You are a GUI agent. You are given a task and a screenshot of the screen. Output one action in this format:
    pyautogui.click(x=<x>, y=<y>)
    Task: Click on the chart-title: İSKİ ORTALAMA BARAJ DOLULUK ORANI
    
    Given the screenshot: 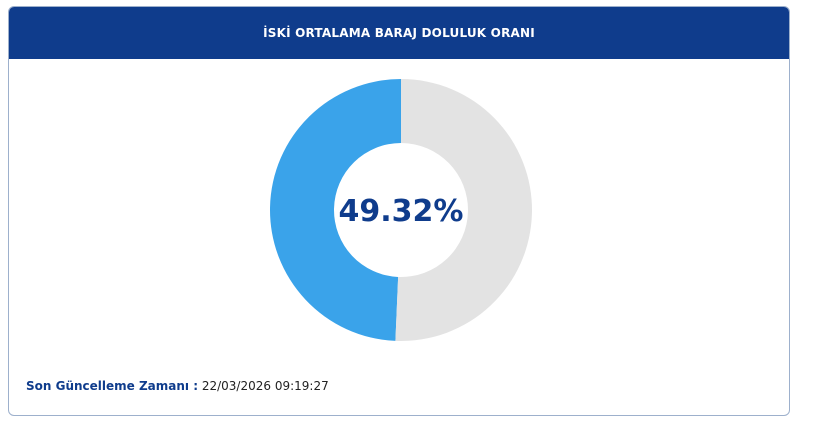 What is the action you would take?
    pyautogui.click(x=399, y=33)
    